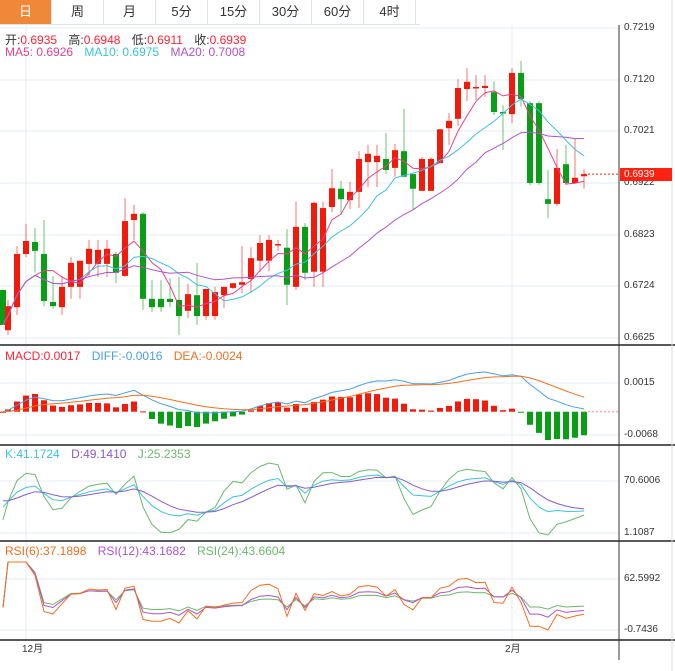 The height and width of the screenshot is (671, 675). I want to click on tab-month: 月, so click(130, 12).